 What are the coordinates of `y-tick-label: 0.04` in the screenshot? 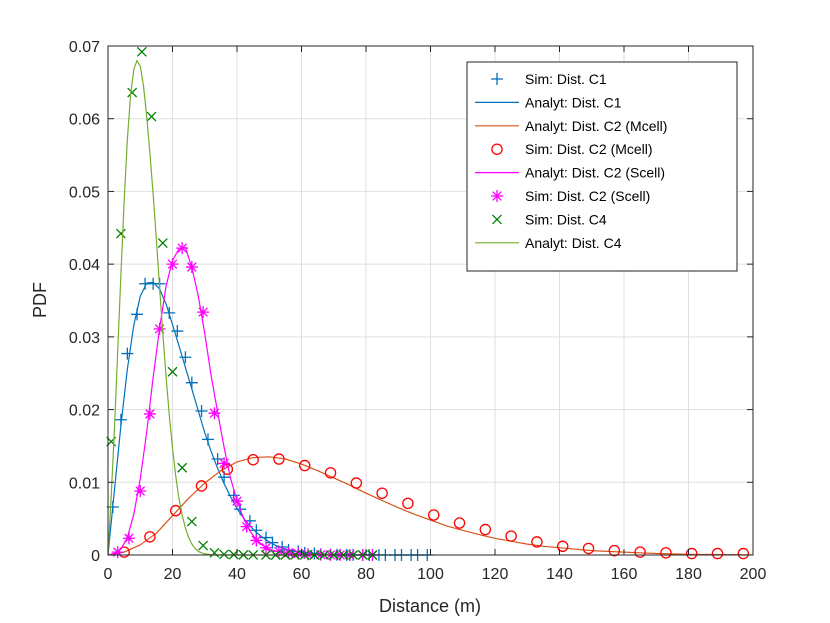 It's located at (84, 265).